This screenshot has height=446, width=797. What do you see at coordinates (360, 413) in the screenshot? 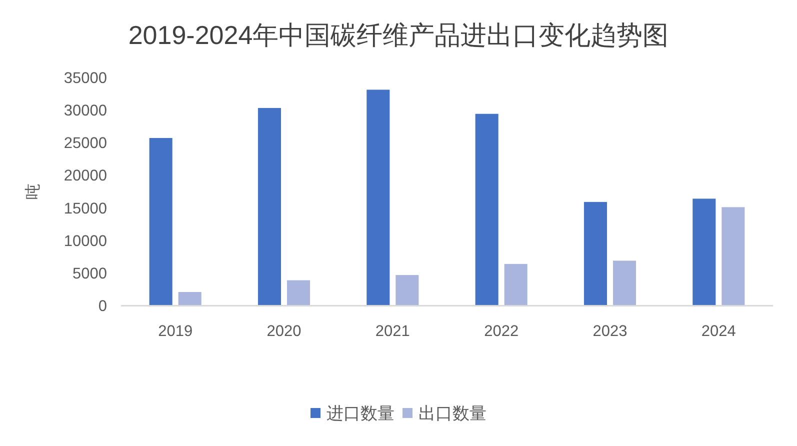
I see `legend-label: 进口数量` at bounding box center [360, 413].